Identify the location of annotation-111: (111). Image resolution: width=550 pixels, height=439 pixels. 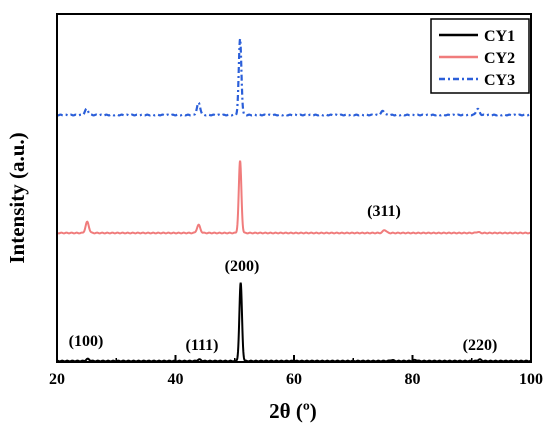
(202, 345).